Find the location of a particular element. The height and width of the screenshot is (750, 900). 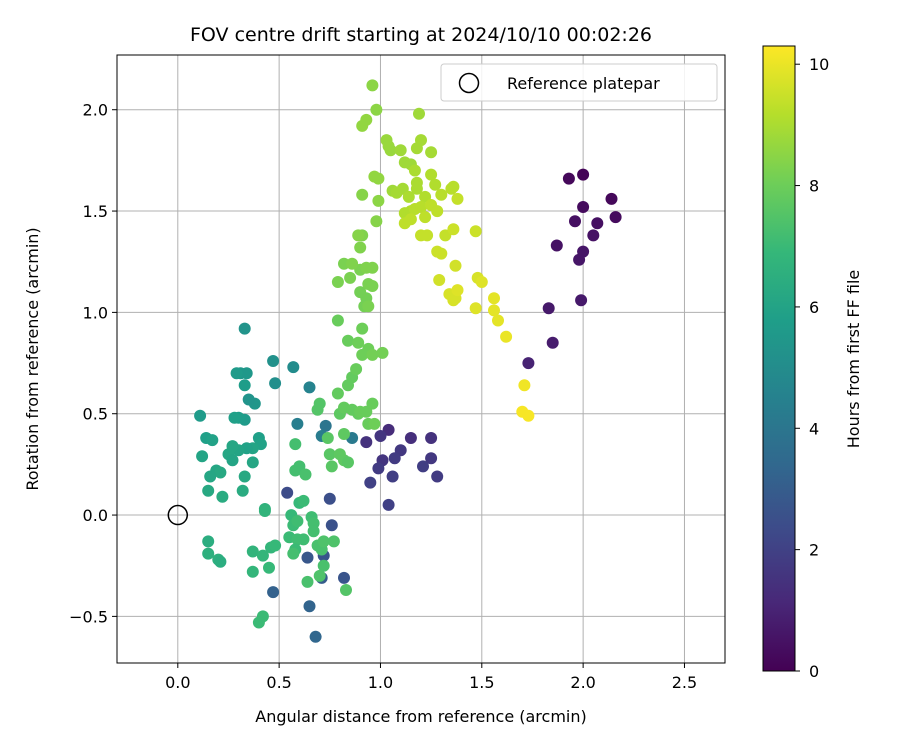

colorbar-tick-label: 4 is located at coordinates (814, 428).